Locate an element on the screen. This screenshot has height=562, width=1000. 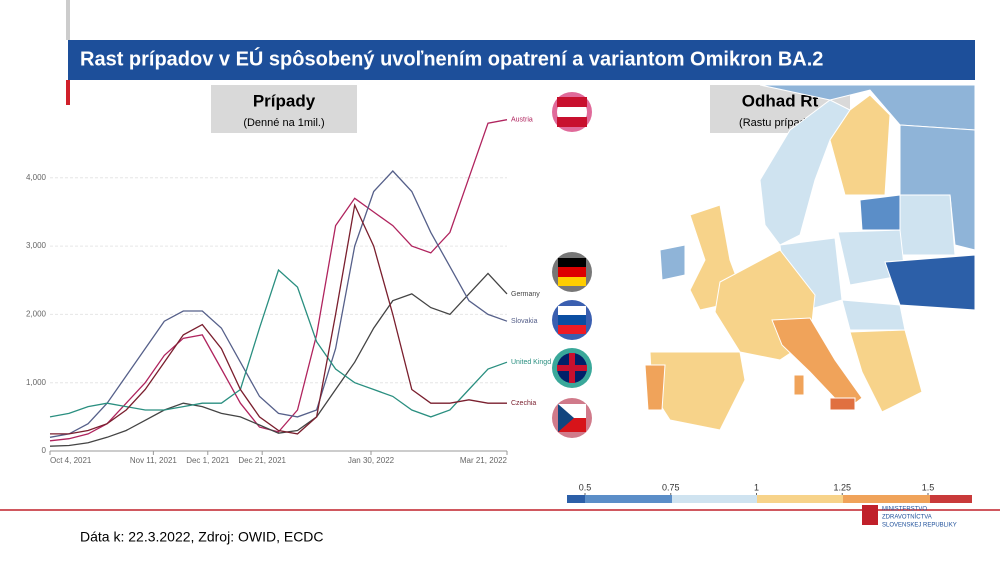
chart-label-box is located at coordinates (284, 109).